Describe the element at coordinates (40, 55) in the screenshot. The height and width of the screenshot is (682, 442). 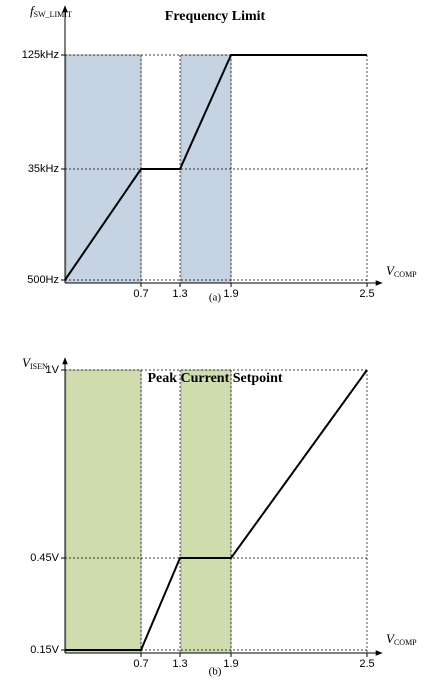
I see `y-tick-label: 125kHz` at that location.